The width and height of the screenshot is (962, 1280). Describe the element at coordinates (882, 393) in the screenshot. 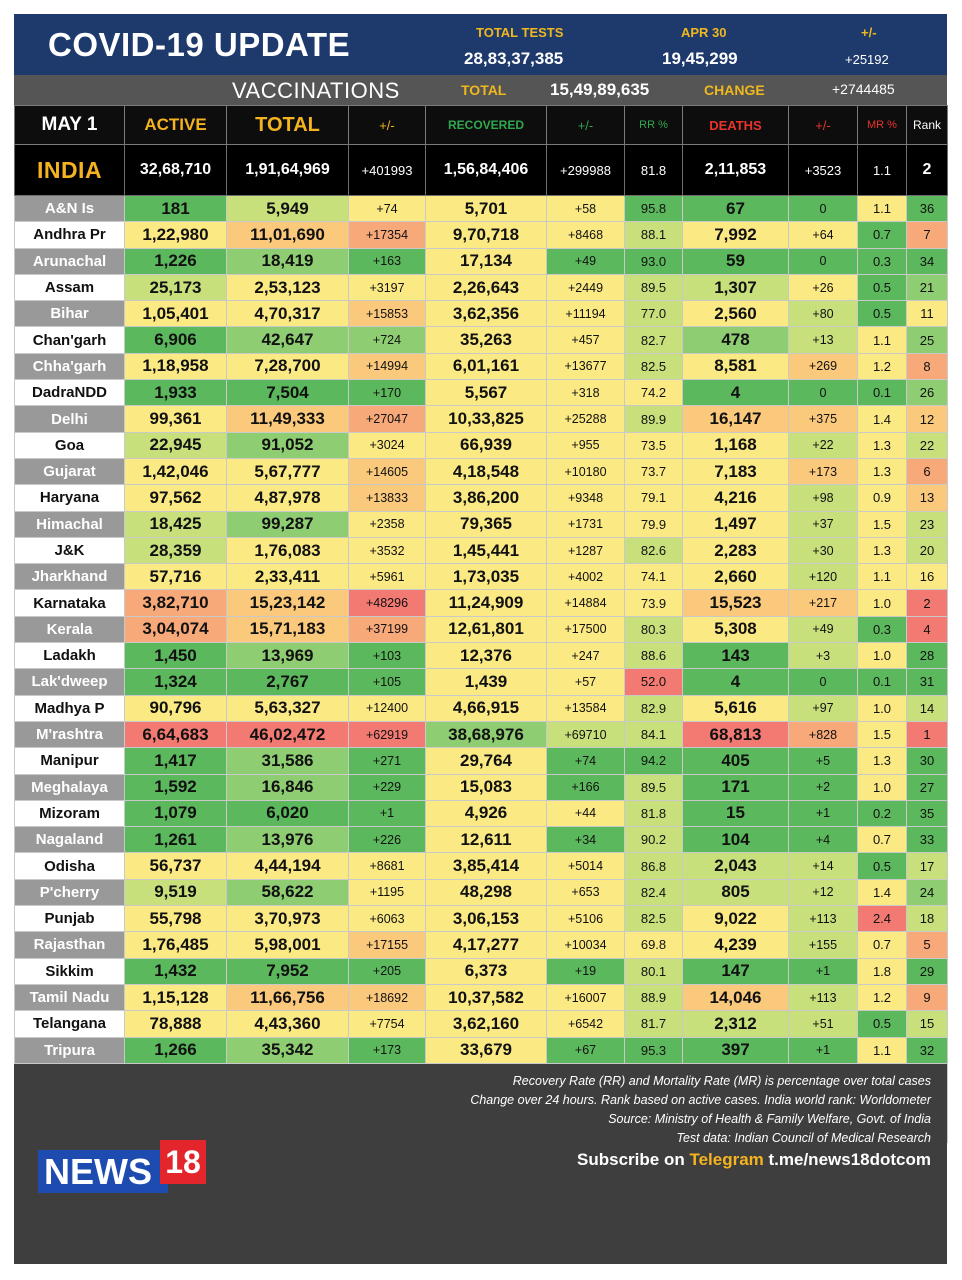

I see `mr-cell: 0.1` at that location.